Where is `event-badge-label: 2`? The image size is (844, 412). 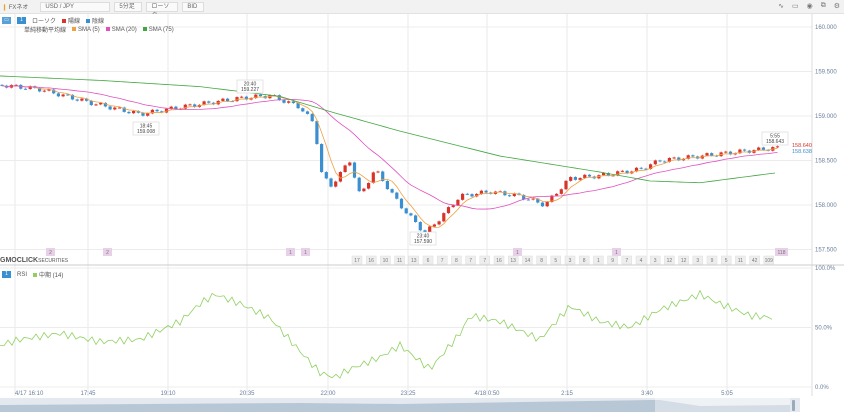 event-badge-label: 2 is located at coordinates (50, 253).